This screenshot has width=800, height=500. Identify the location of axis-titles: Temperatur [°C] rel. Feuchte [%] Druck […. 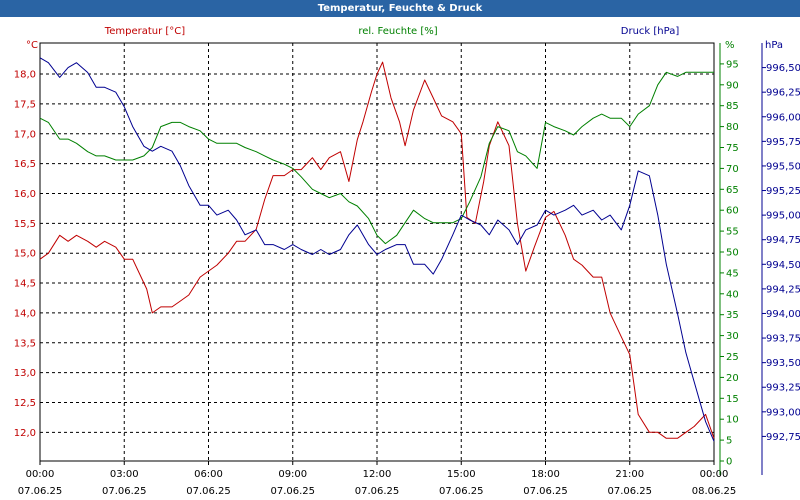
(404, 38).